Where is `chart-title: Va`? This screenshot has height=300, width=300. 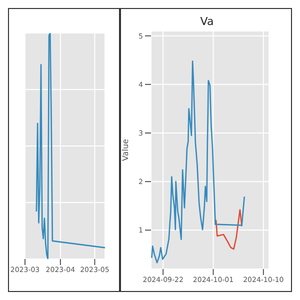
chart-title: Va is located at coordinates (207, 21).